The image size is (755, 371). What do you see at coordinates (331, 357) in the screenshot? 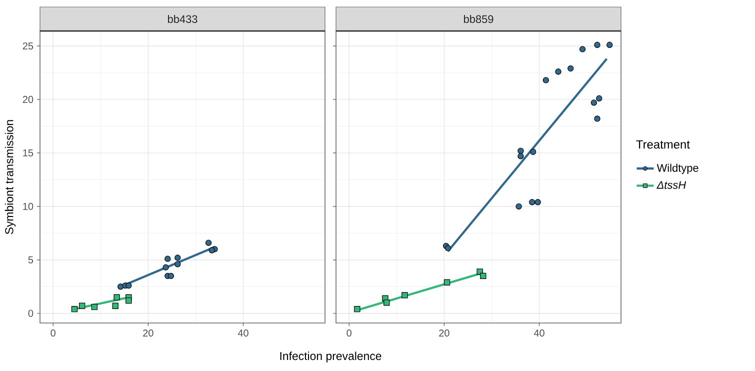
I see `x-axis-title: Infection prevalence` at bounding box center [331, 357].